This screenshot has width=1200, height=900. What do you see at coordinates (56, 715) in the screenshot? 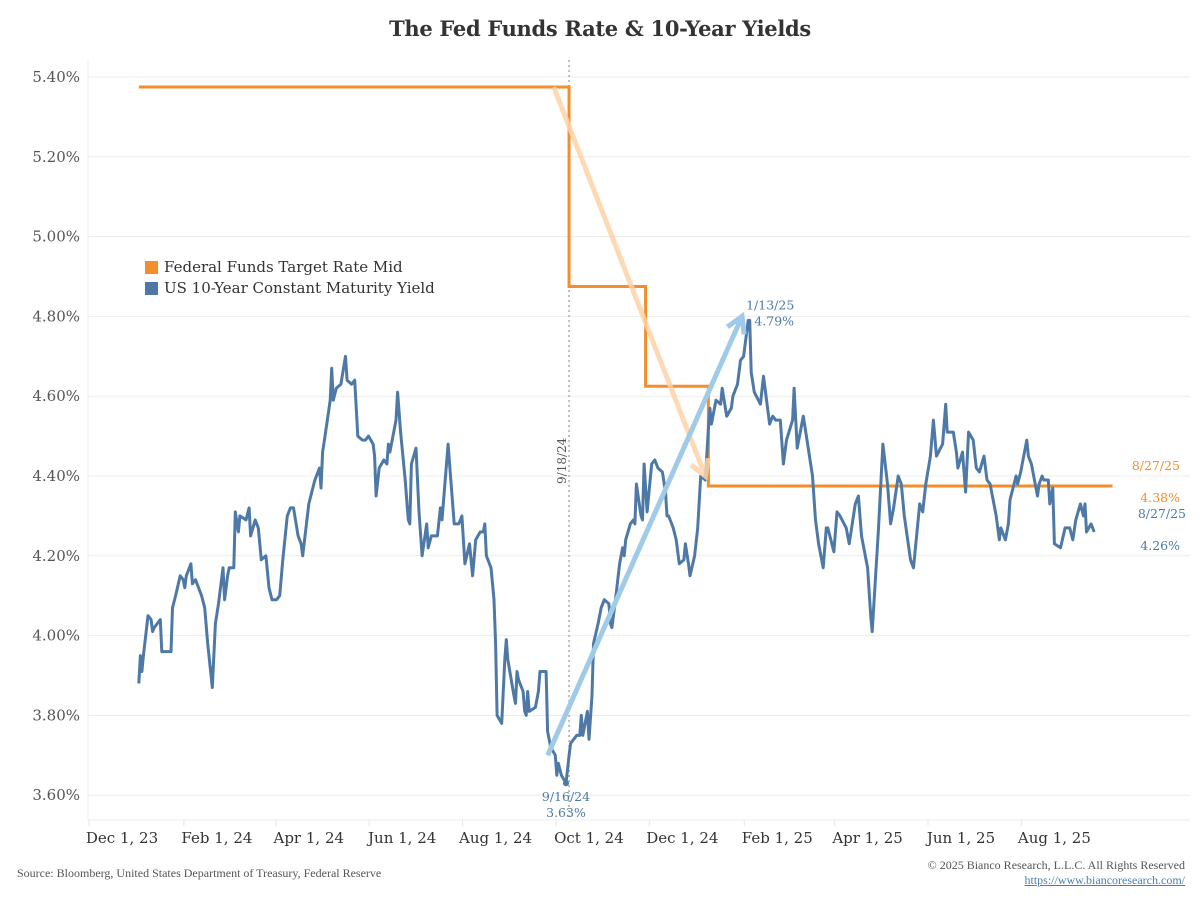
I see `y-tick-label: 3.80%` at bounding box center [56, 715].